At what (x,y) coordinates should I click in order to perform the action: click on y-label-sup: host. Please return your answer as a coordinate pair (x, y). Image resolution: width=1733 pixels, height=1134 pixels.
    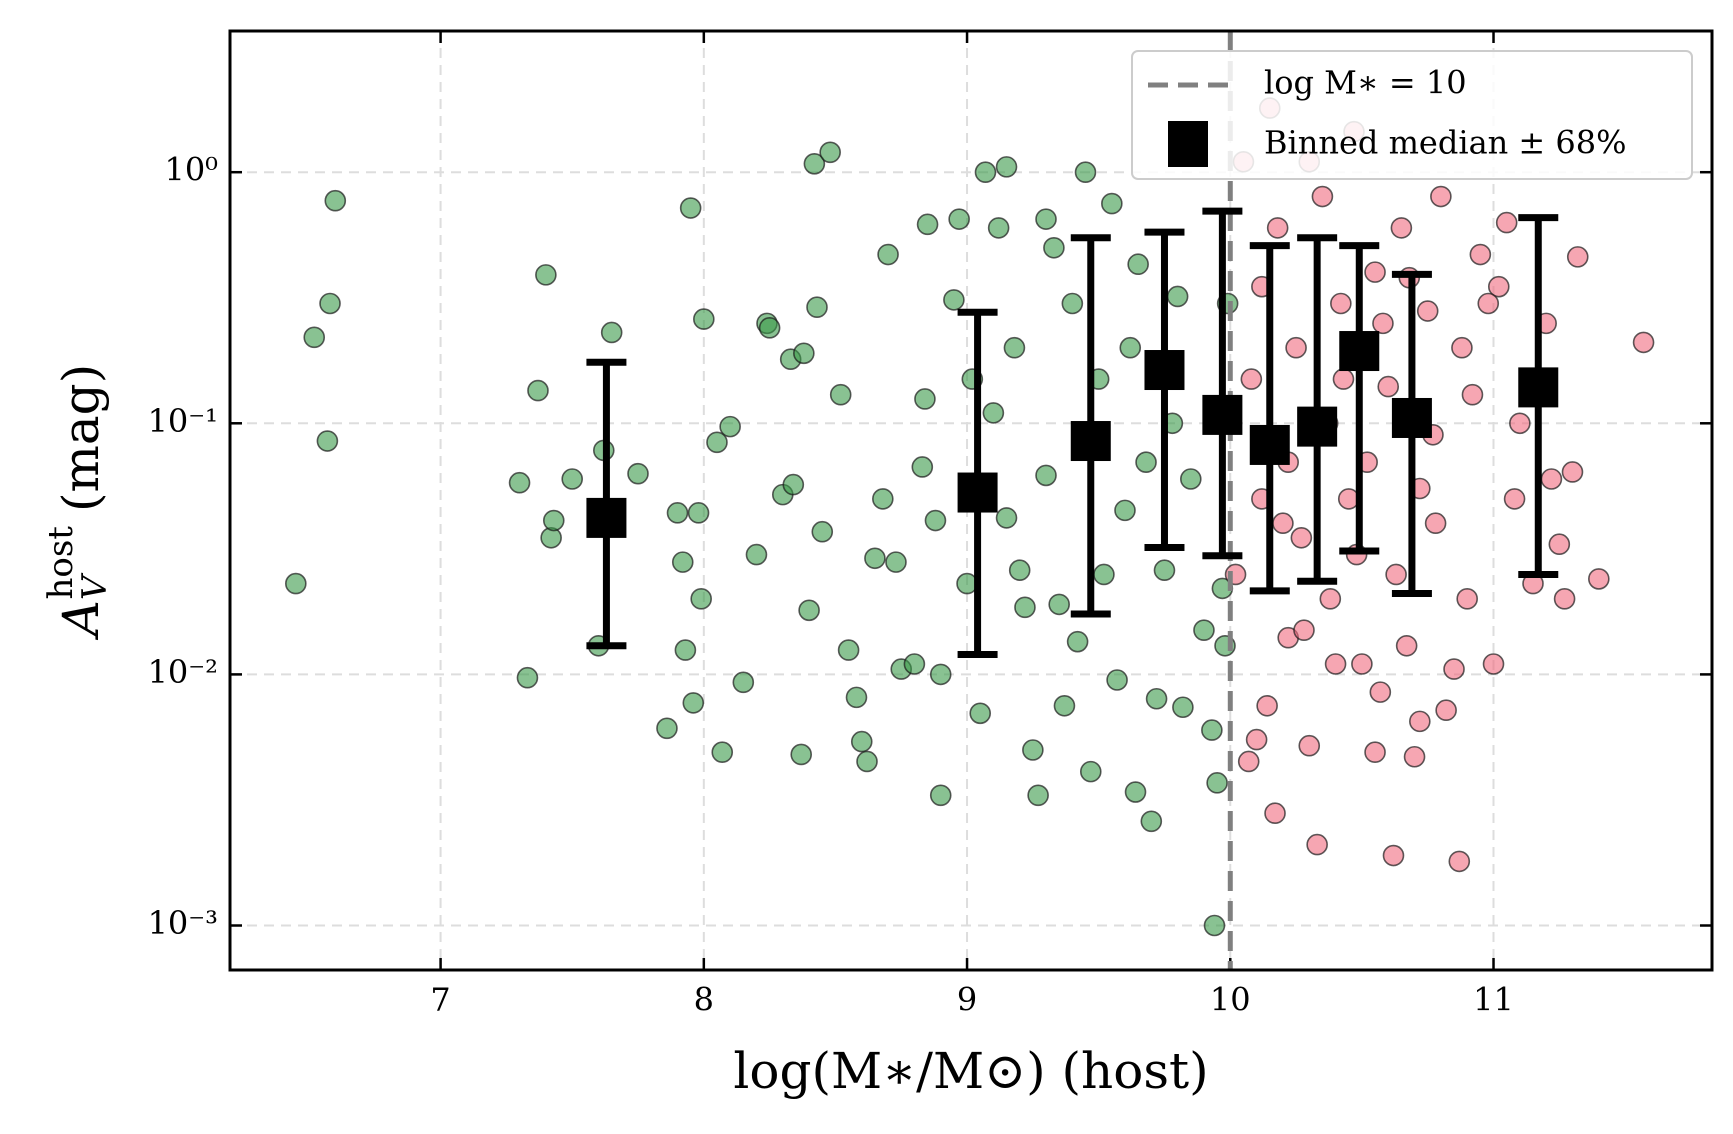
    Looking at the image, I should click on (61, 563).